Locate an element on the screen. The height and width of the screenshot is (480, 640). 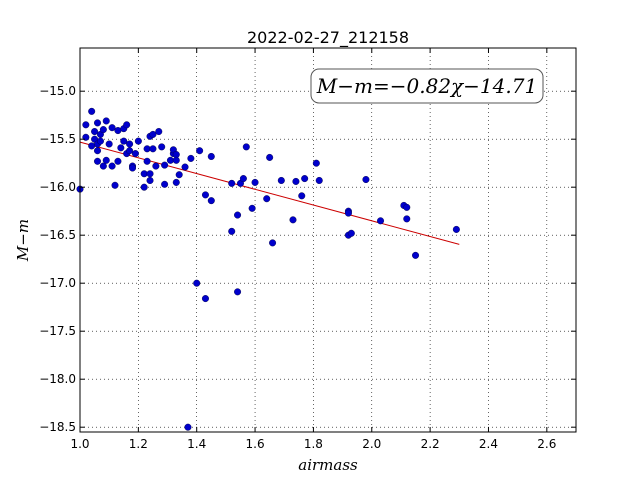
x-tick-label: 1.2 is located at coordinates (138, 444).